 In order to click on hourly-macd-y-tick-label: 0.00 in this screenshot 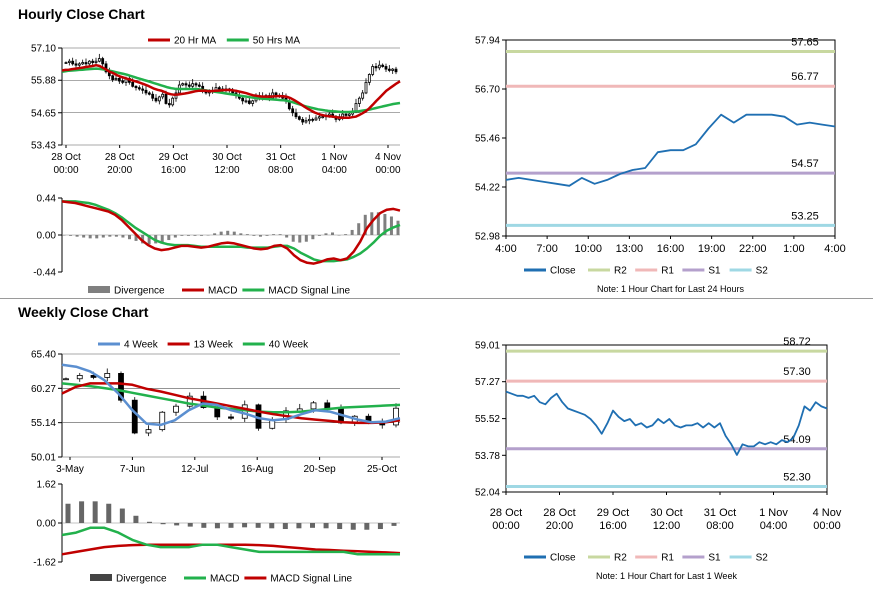, I will do `click(47, 236)`.